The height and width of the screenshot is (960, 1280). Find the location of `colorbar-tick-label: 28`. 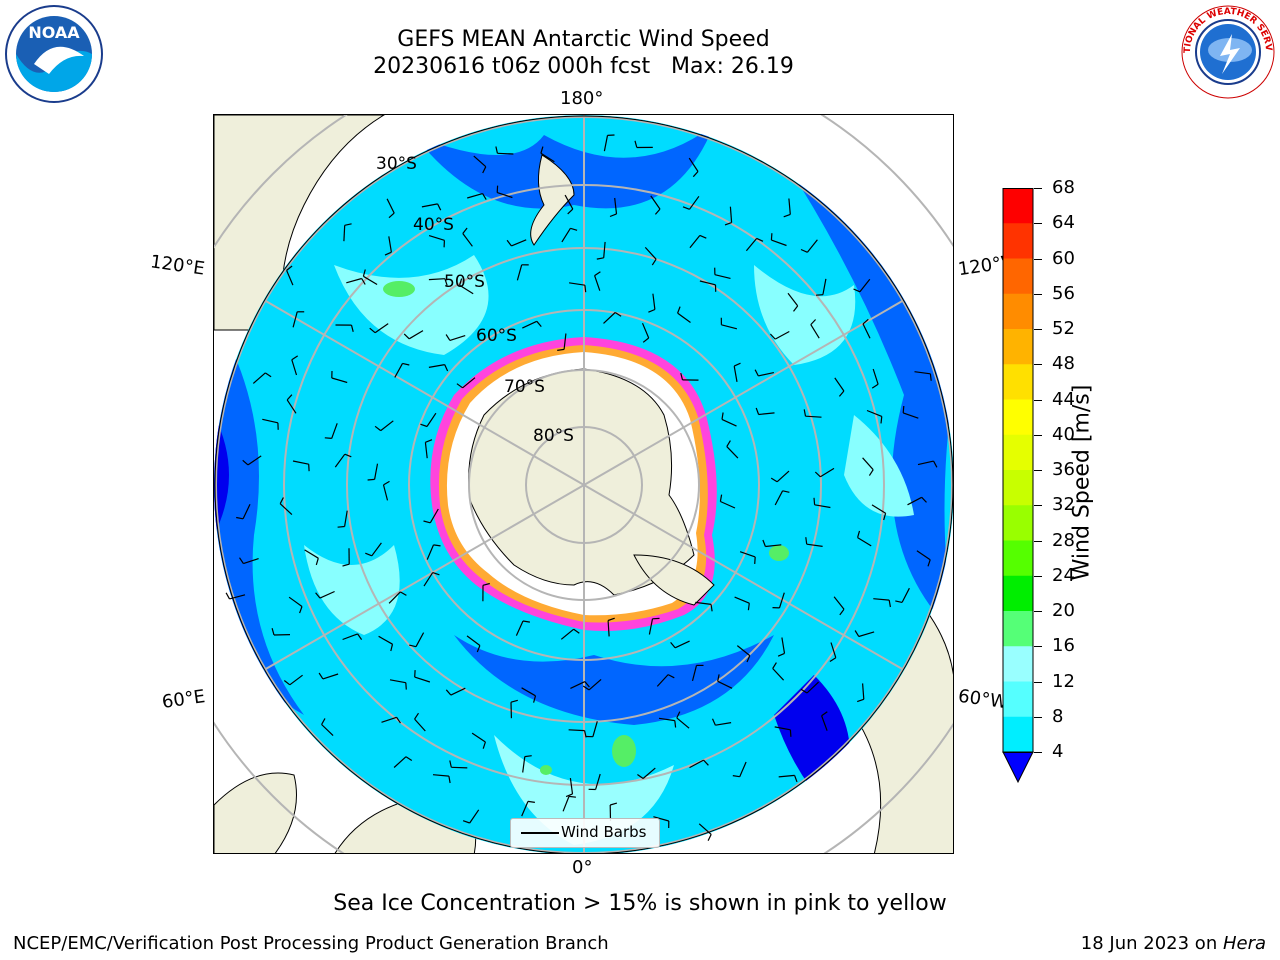

colorbar-tick-label: 28 is located at coordinates (1063, 540).